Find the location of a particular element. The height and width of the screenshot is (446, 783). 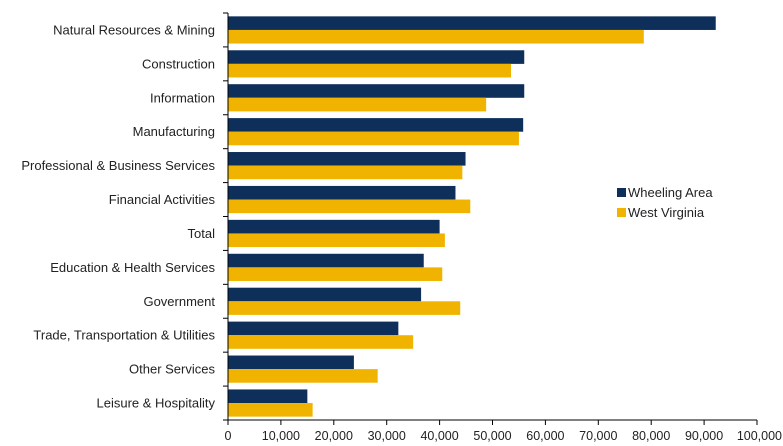

x-tick-label: 10,000 is located at coordinates (281, 436).